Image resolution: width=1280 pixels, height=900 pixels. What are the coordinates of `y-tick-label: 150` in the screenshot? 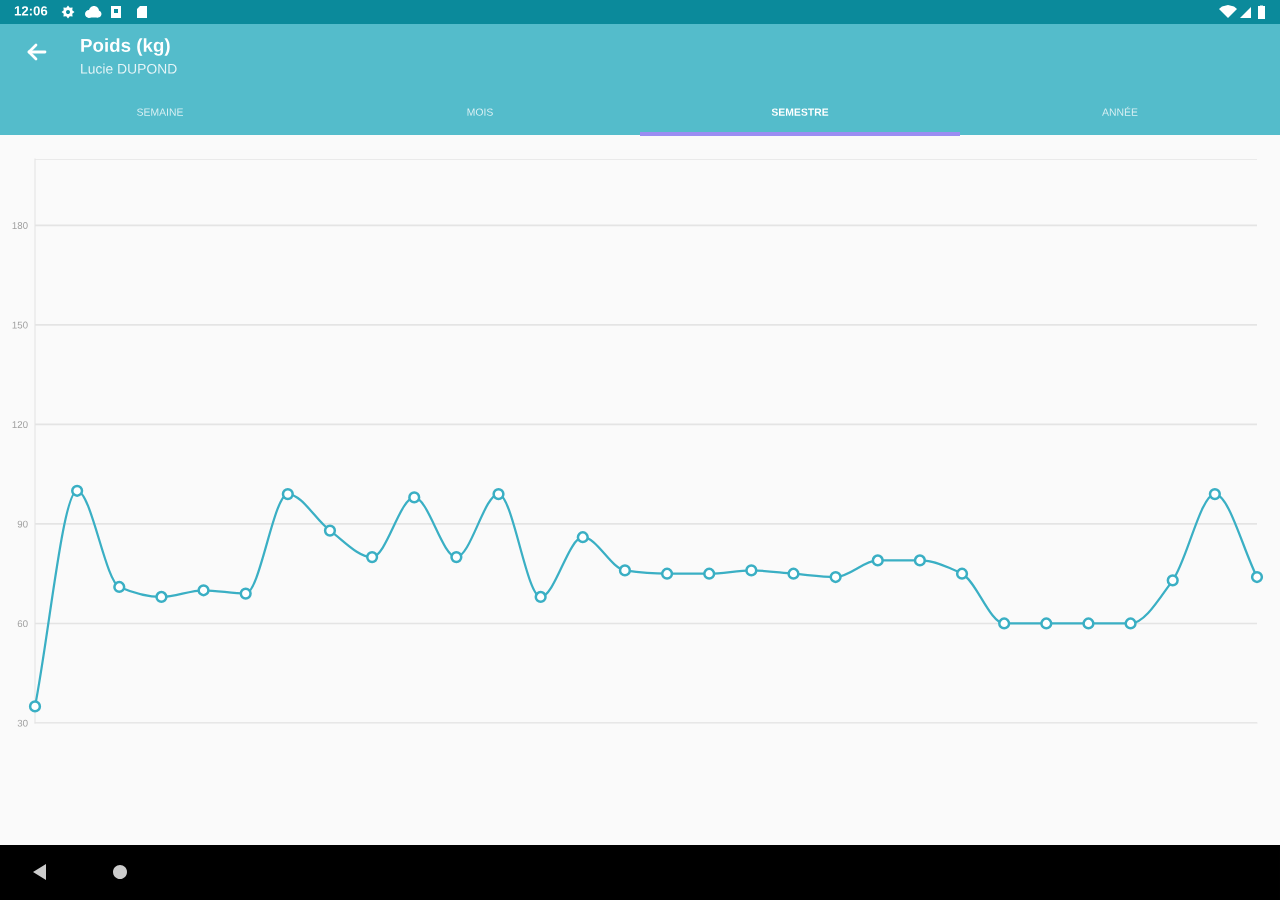 It's located at (20, 325).